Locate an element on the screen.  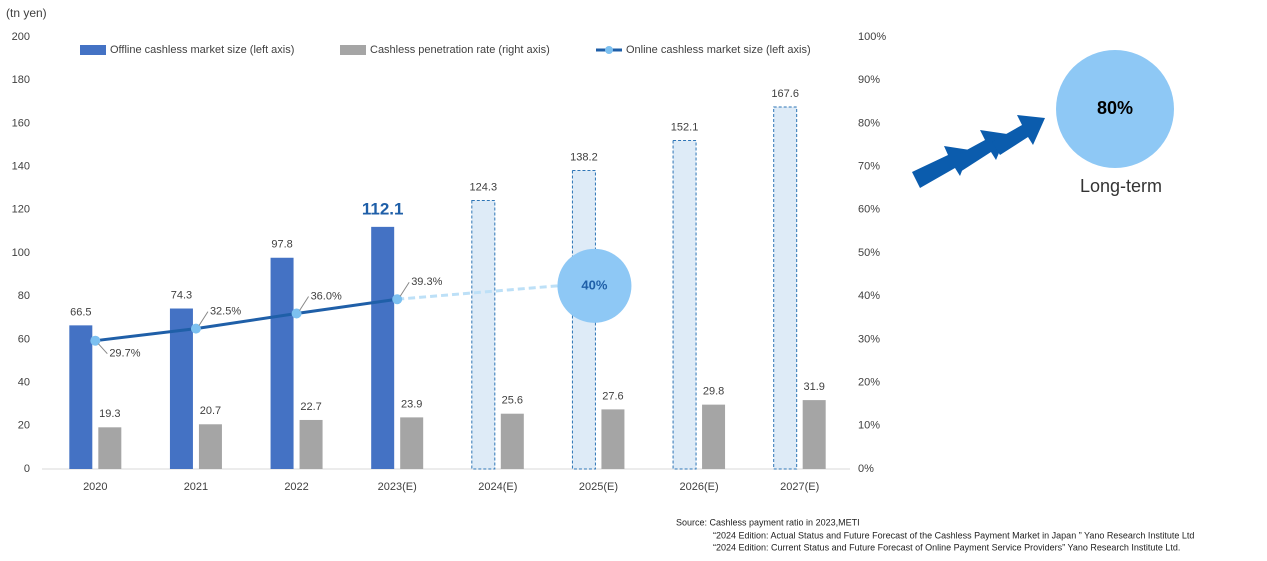
value-label: 152.1 is located at coordinates (685, 127).